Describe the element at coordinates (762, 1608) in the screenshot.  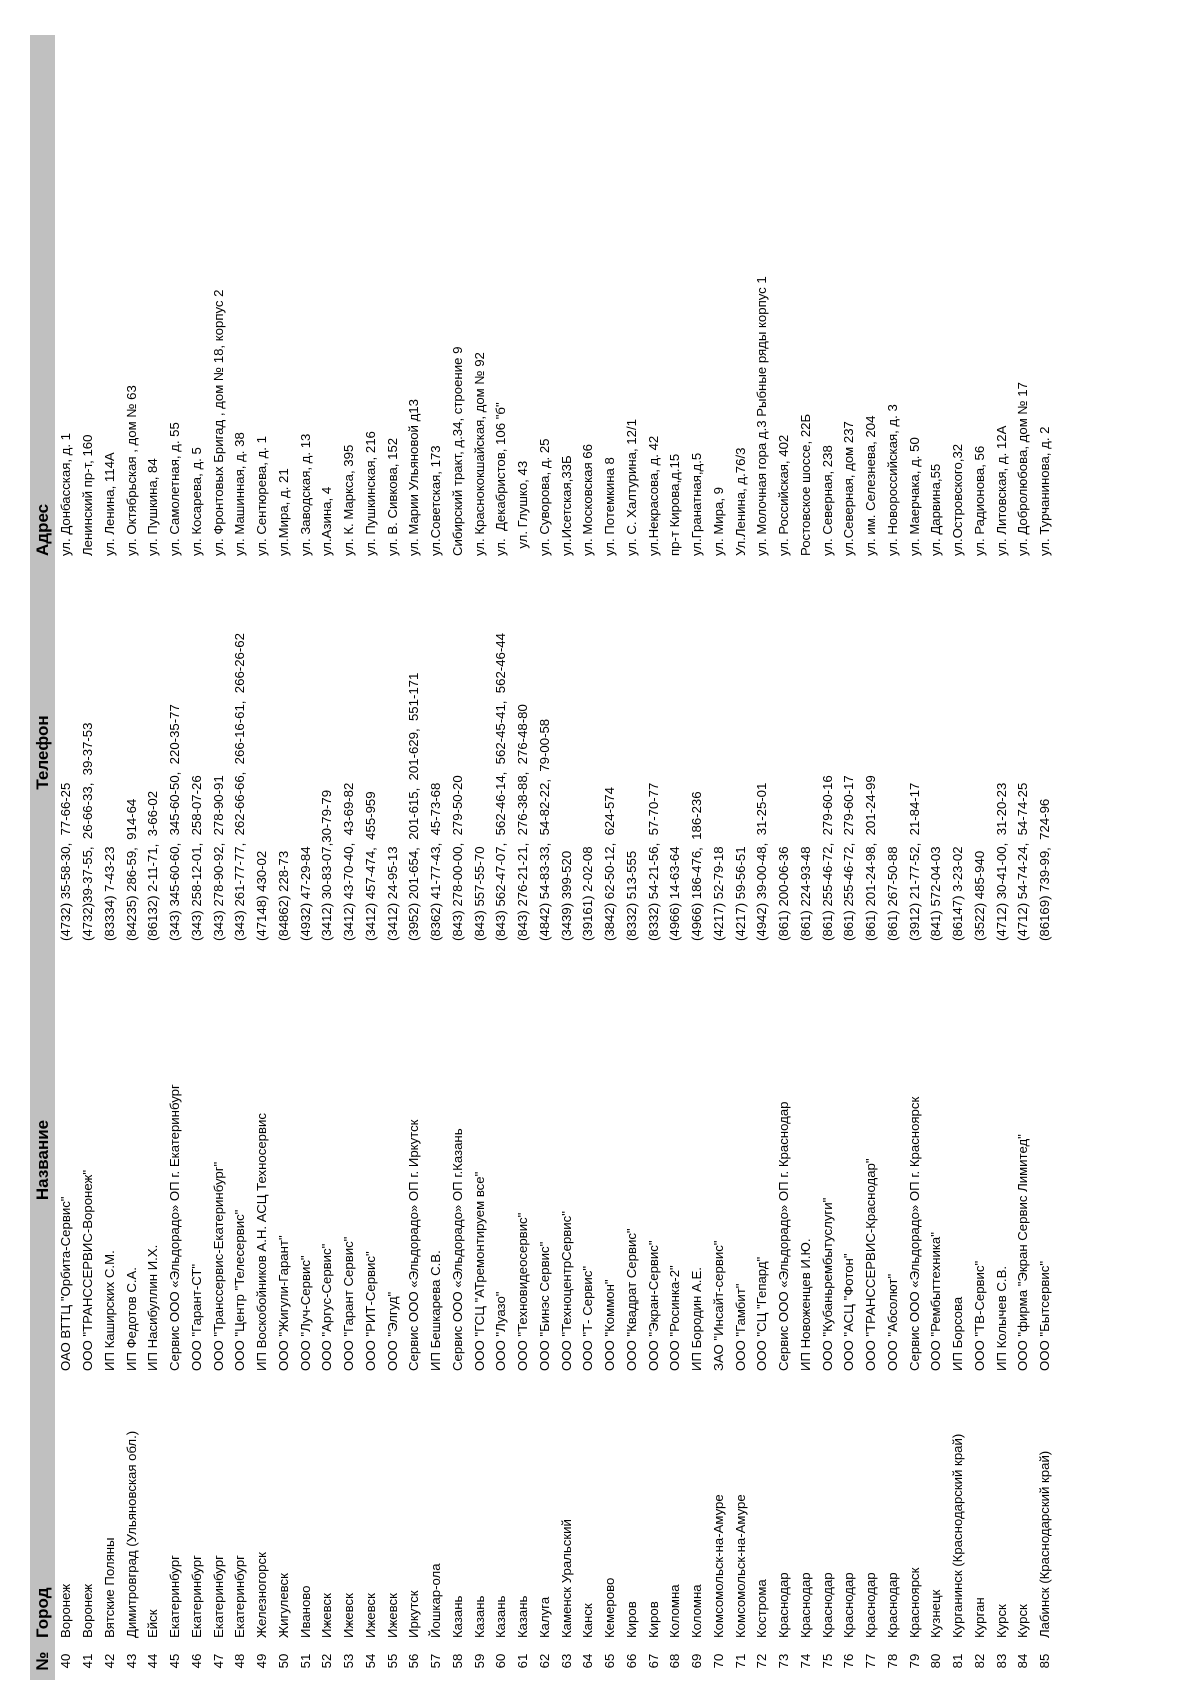
I see `city-cell: Кострома` at that location.